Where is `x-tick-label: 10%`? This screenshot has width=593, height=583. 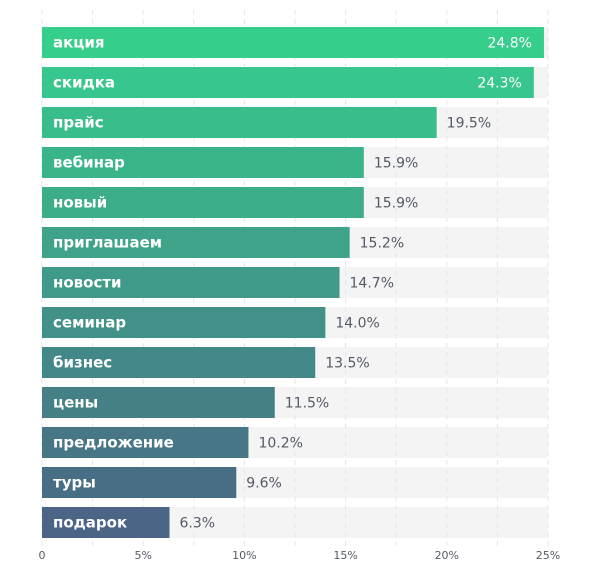
x-tick-label: 10% is located at coordinates (244, 555).